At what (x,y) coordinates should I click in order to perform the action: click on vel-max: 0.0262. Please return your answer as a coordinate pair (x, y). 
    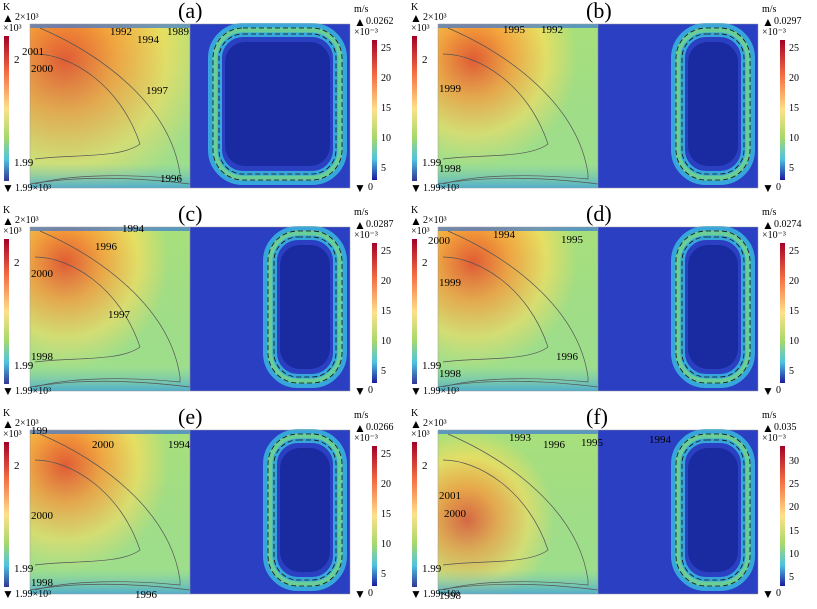
    Looking at the image, I should click on (380, 21).